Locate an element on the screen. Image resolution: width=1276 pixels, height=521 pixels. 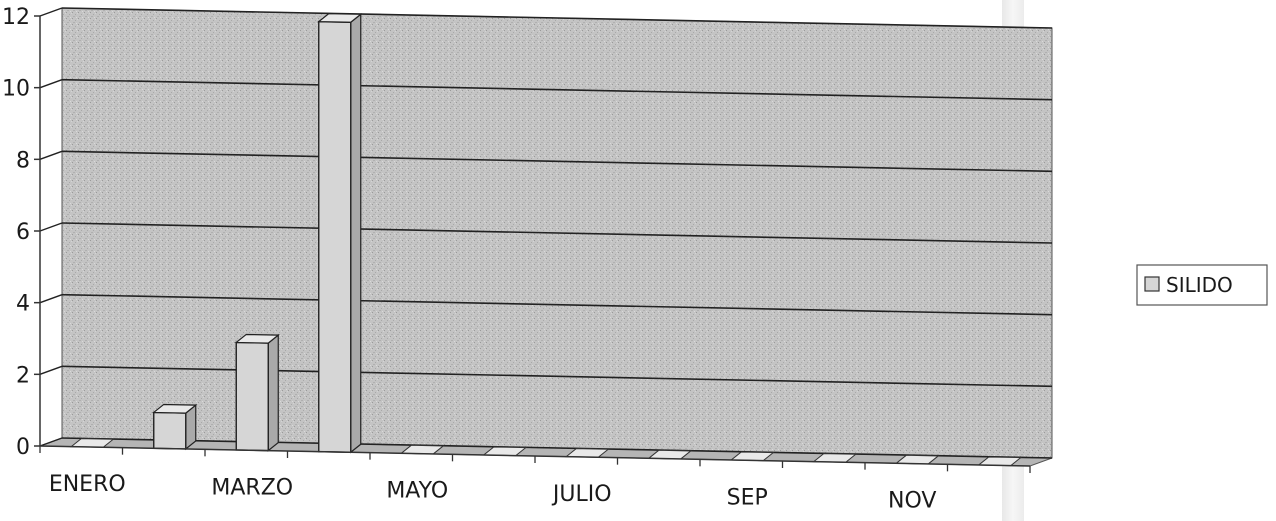
legend-label-silido: SILIDO is located at coordinates (1199, 285).